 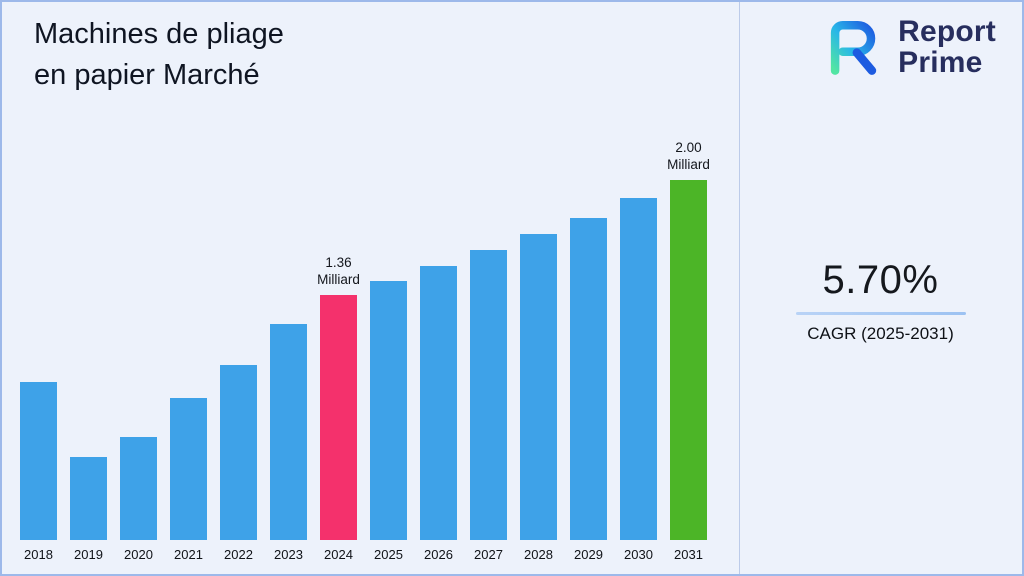 What do you see at coordinates (880, 333) in the screenshot?
I see `cagr-label: CAGR (2025-2031)` at bounding box center [880, 333].